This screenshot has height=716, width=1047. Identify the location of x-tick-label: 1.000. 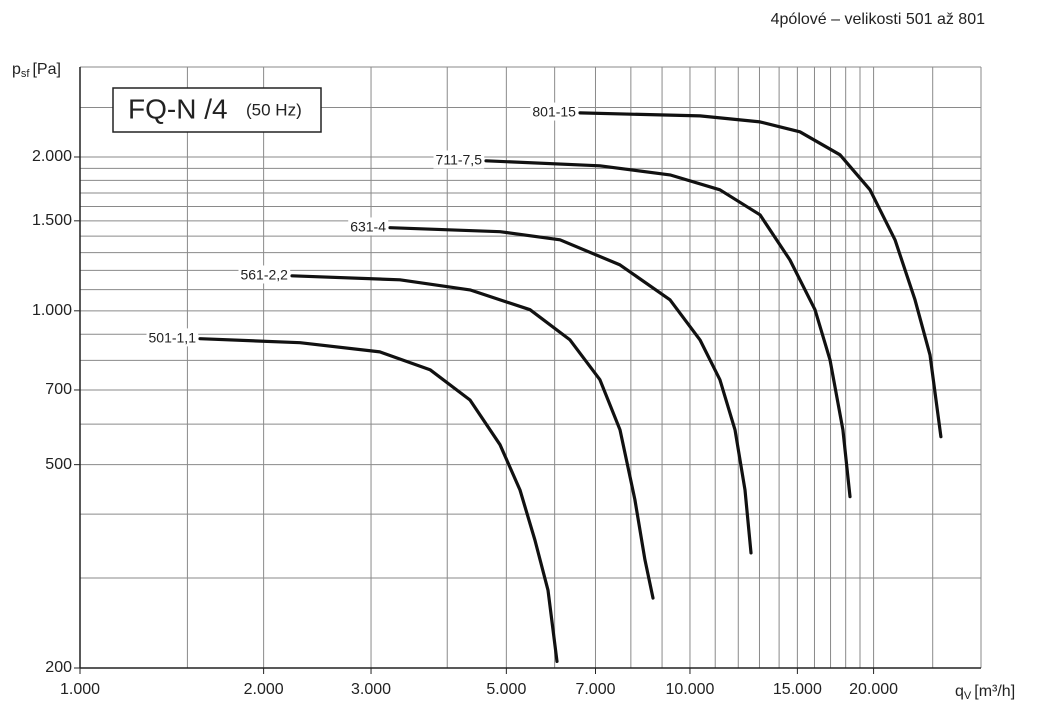
(80, 689).